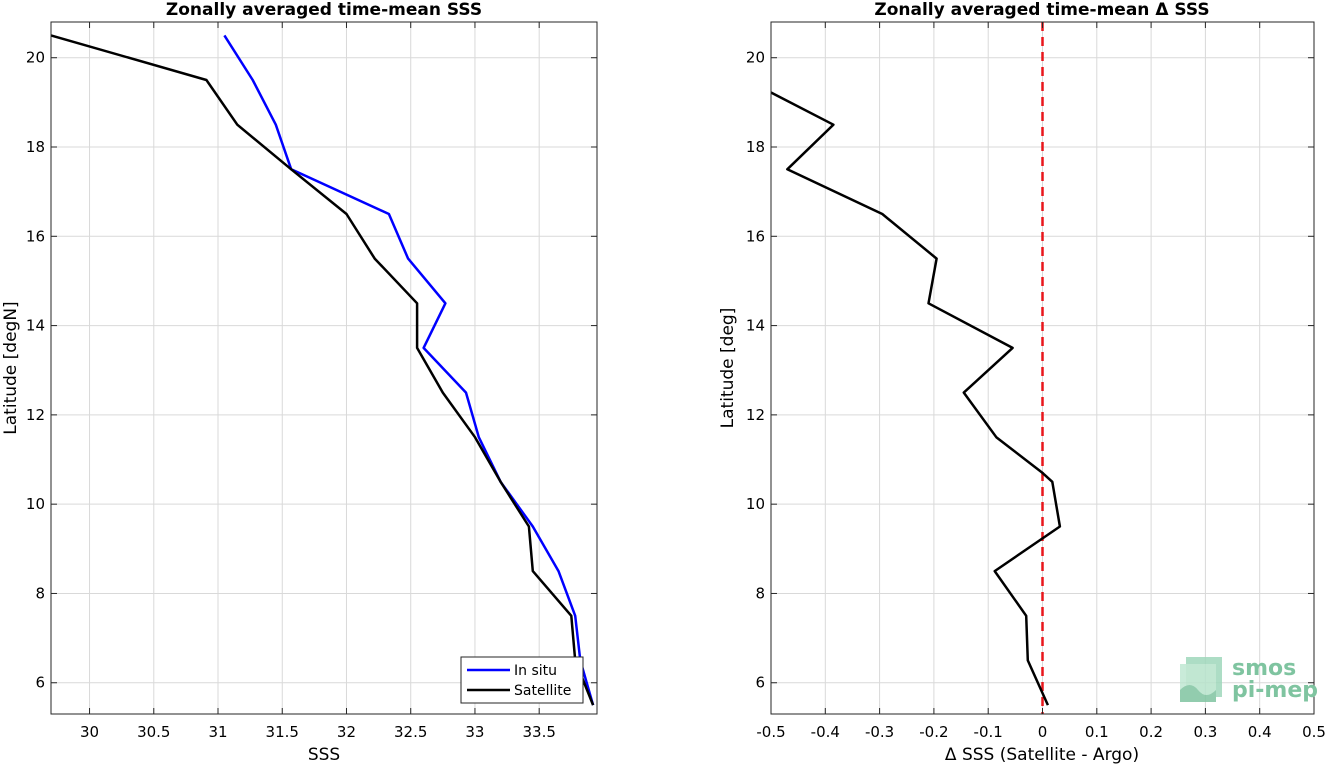 Image resolution: width=1327 pixels, height=765 pixels. Describe the element at coordinates (1201, 679) in the screenshot. I see `logo-wave-icon` at that location.